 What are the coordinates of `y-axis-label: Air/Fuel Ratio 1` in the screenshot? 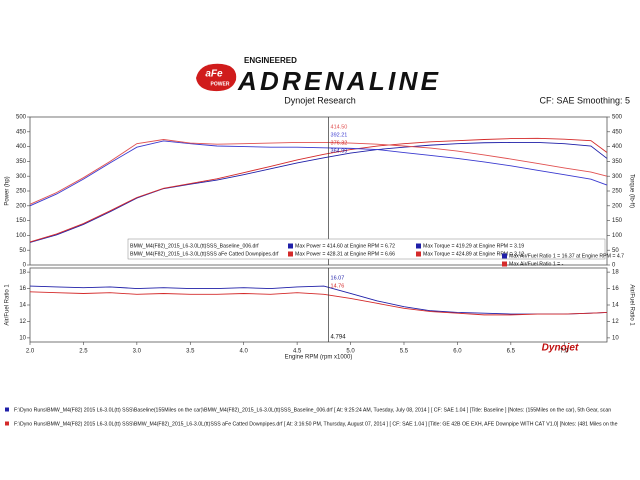 It's located at (8, 305).